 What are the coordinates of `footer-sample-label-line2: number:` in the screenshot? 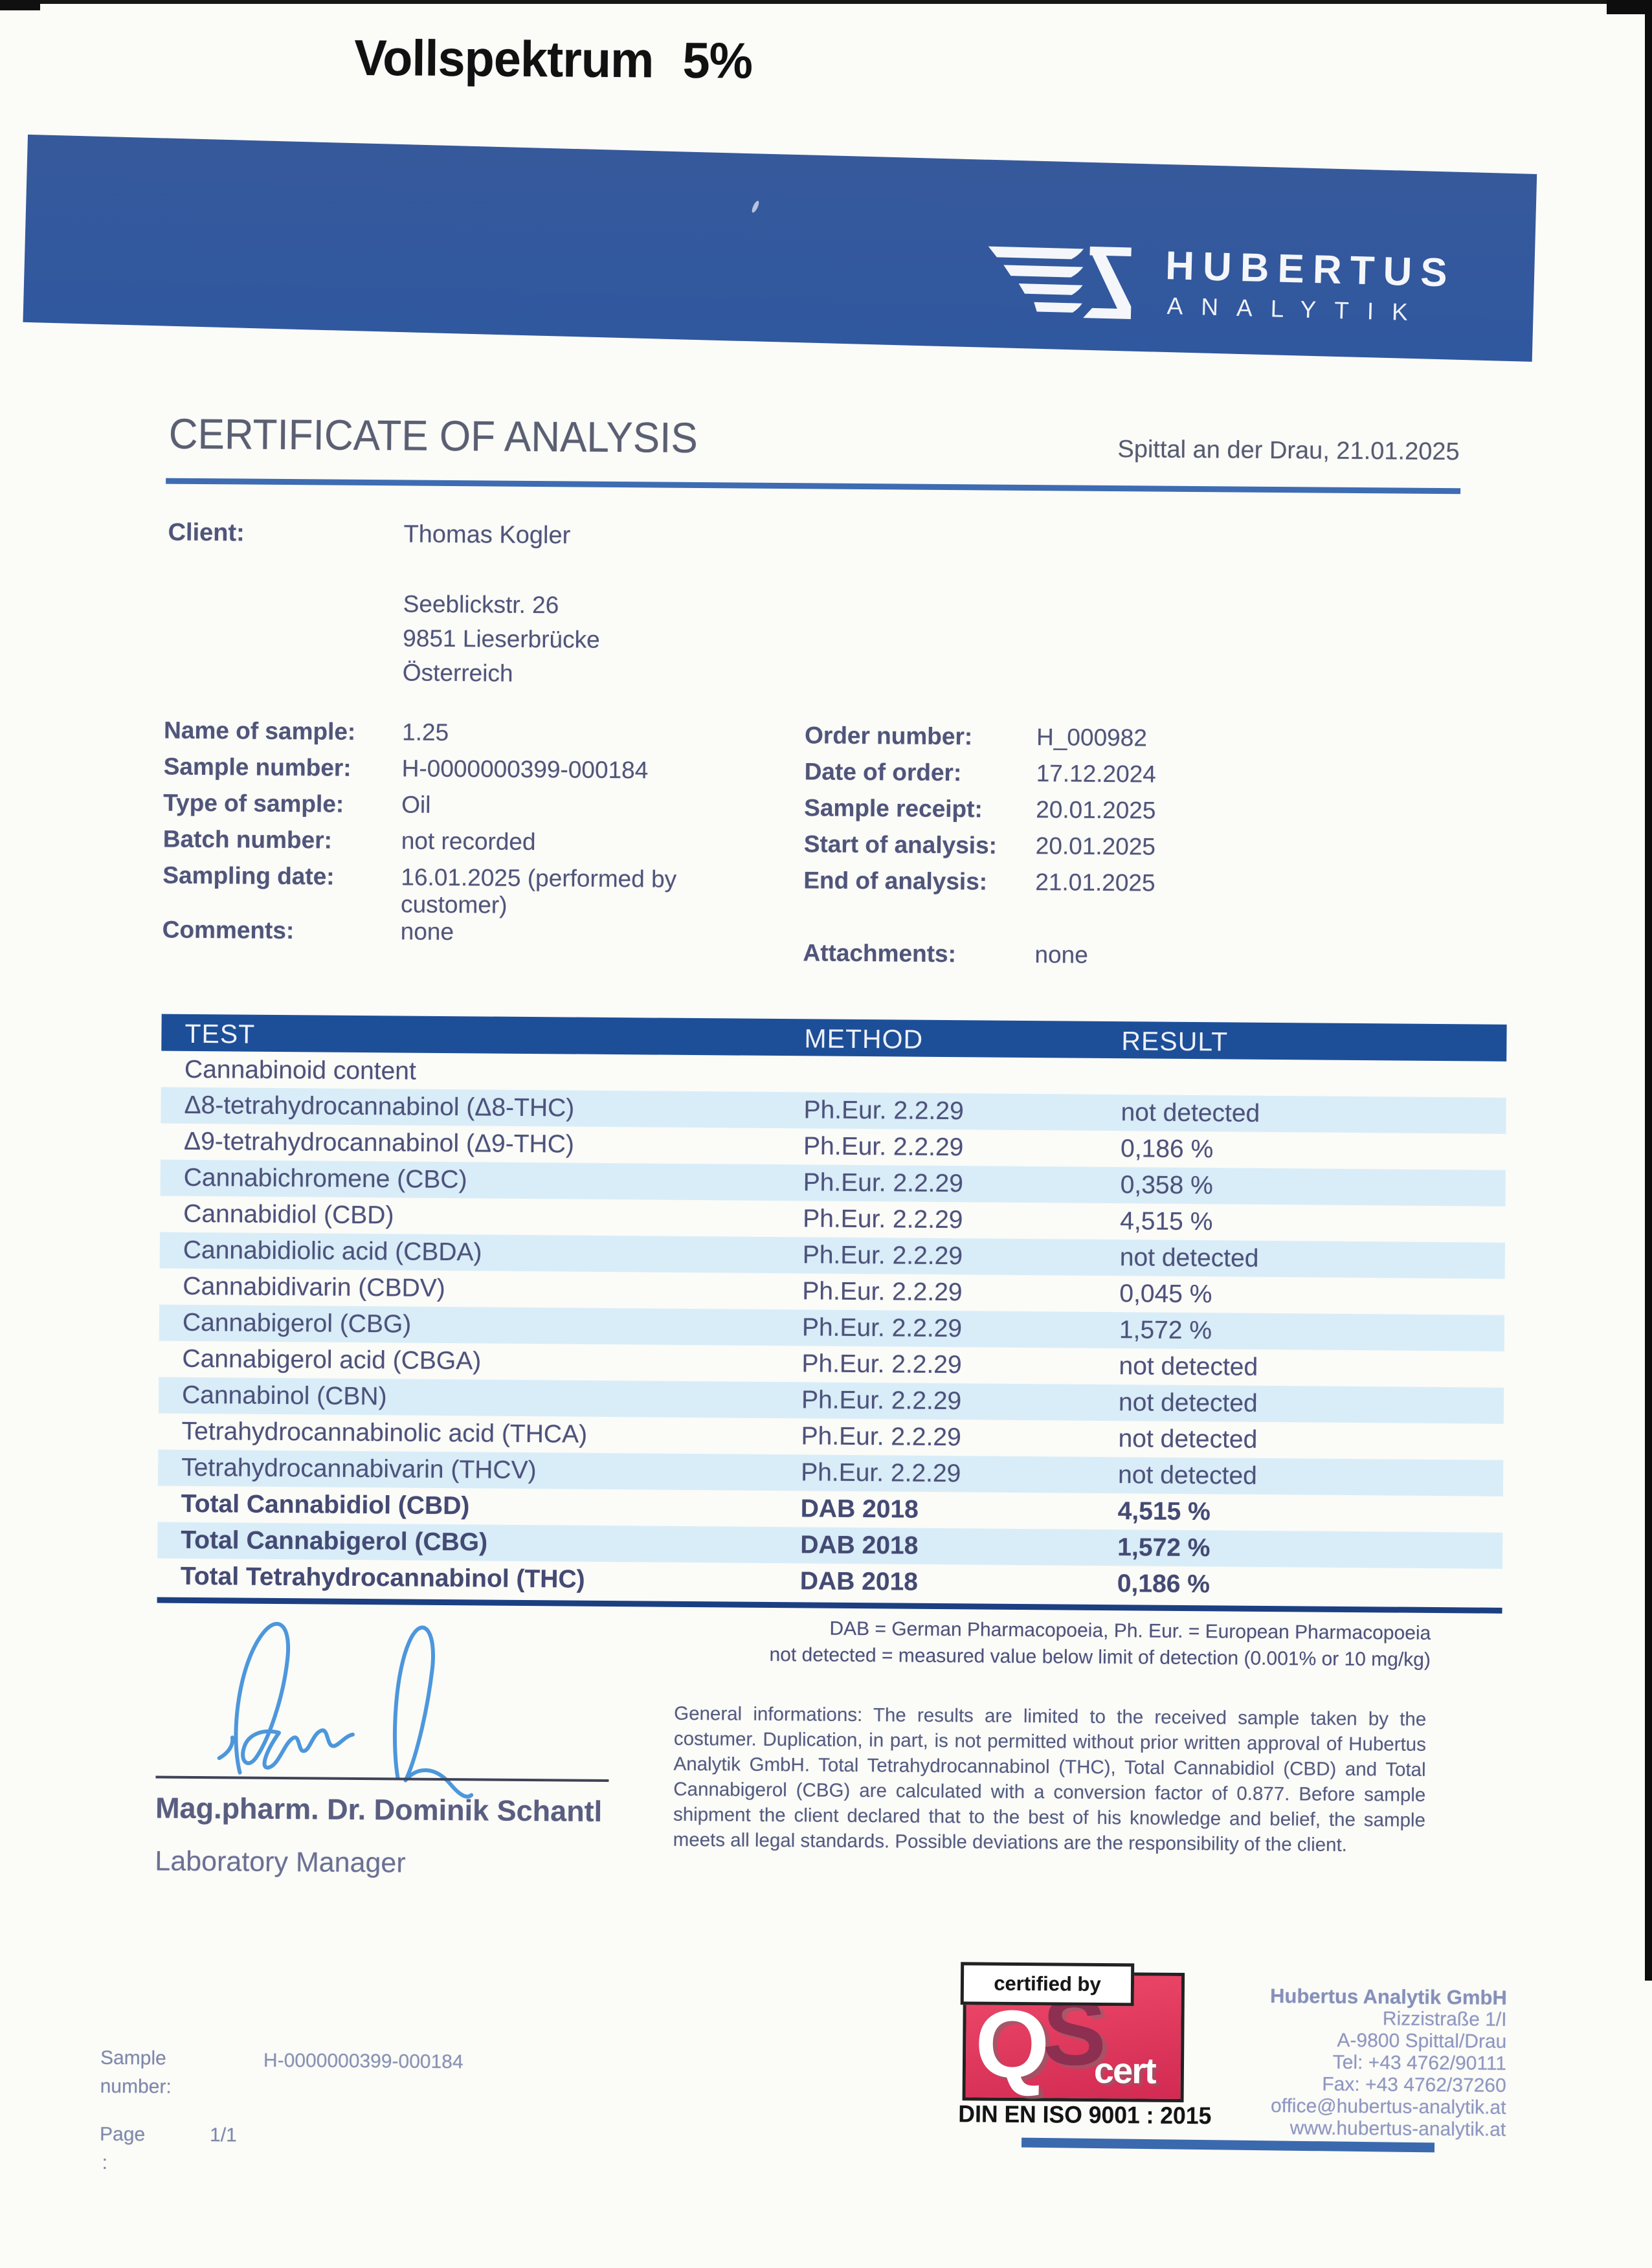 It's located at (136, 2086).